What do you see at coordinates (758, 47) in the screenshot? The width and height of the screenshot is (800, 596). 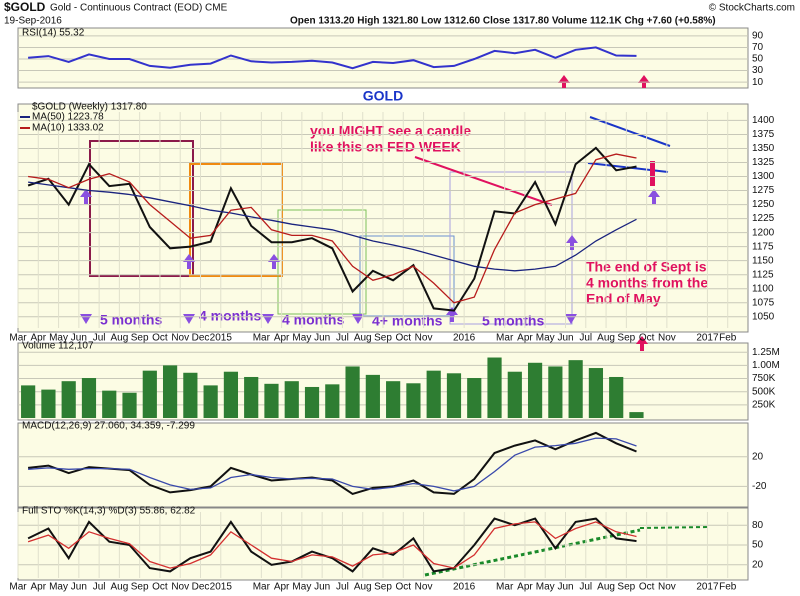 I see `y-tick-label: 70` at bounding box center [758, 47].